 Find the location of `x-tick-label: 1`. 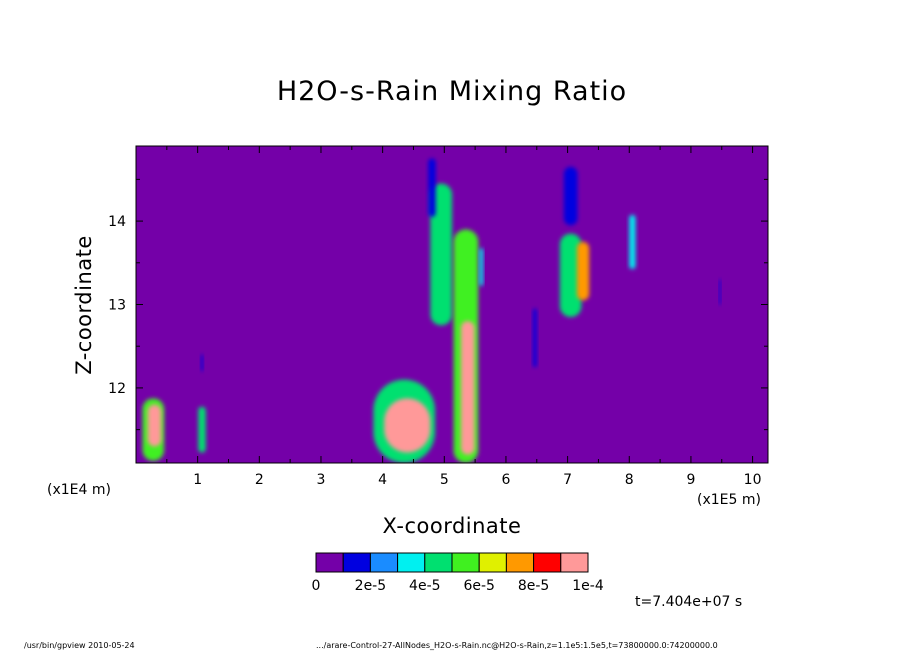

x-tick-label: 1 is located at coordinates (197, 480).